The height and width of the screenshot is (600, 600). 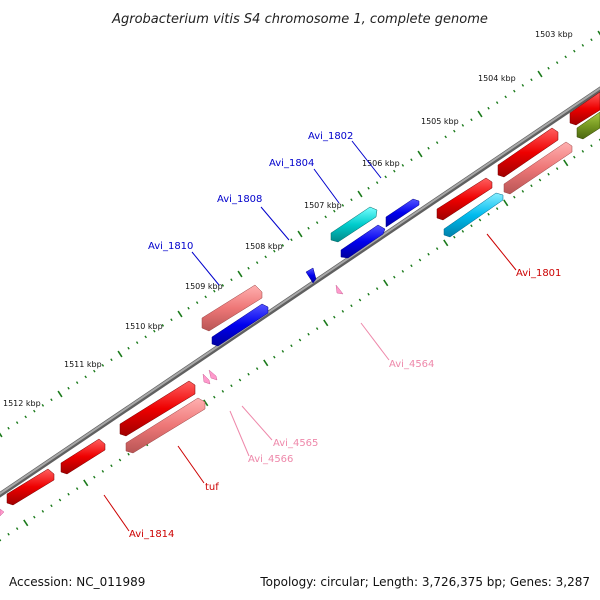 I want to click on gene-label-avi-4566: Avi_4566, so click(x=270, y=459).